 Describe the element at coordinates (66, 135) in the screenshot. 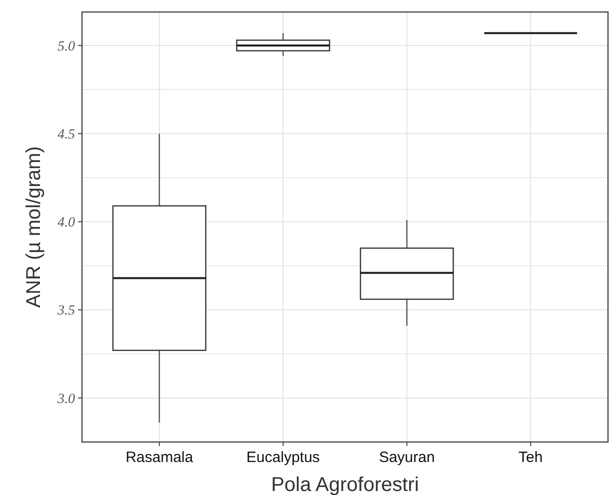

I see `y-tick-label: 4.5` at that location.